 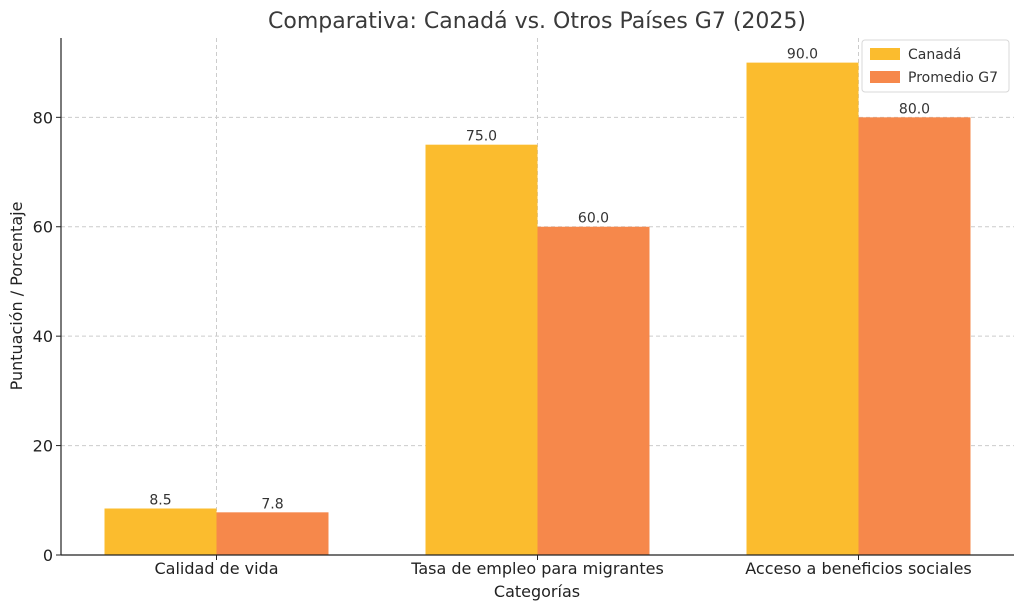 I want to click on legend-label-promedio-g7: Promedio G7, so click(x=953, y=78).